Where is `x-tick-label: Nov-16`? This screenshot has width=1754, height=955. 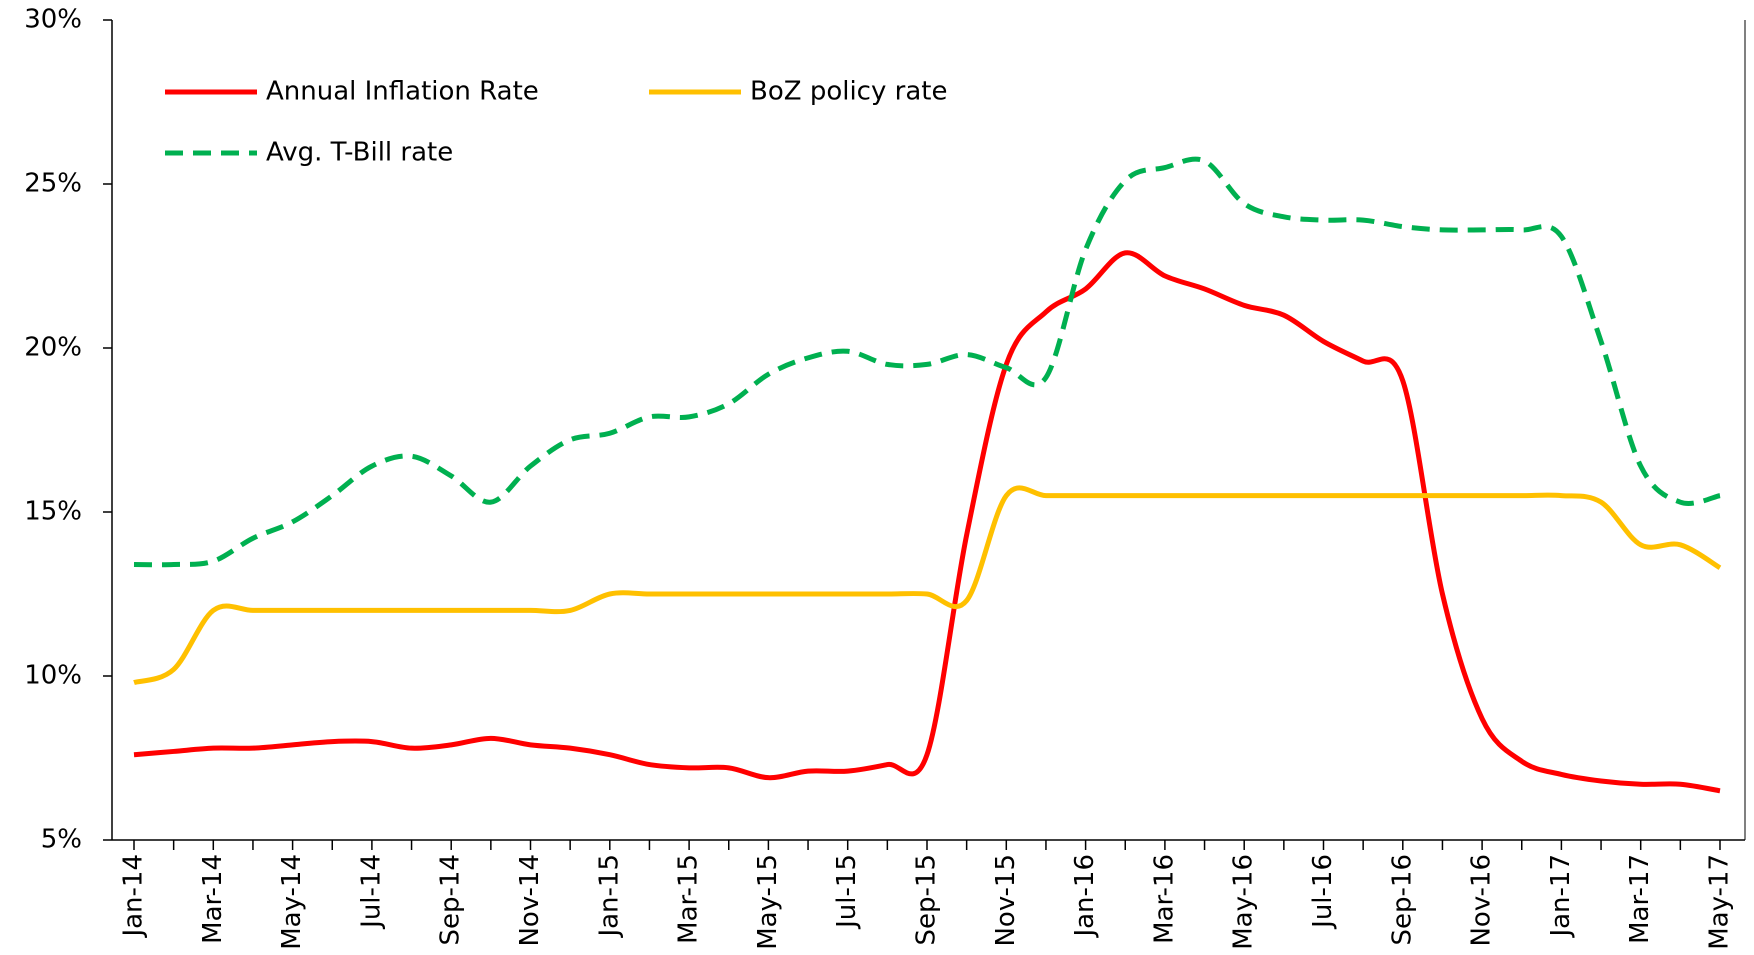 x-tick-label: Nov-16 is located at coordinates (1482, 900).